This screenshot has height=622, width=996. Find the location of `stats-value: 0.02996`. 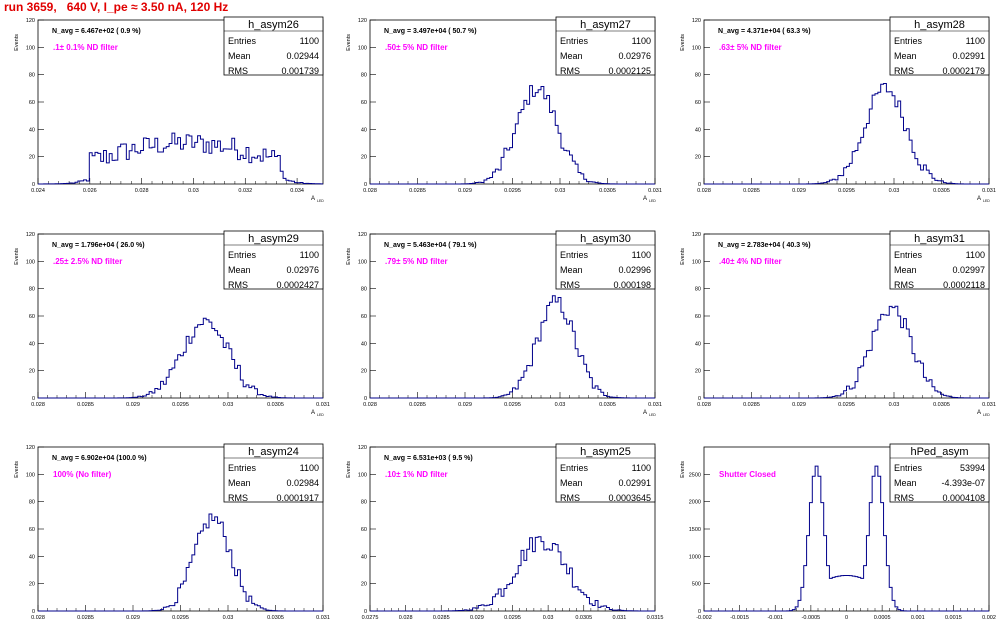

stats-value: 0.02996 is located at coordinates (634, 270).